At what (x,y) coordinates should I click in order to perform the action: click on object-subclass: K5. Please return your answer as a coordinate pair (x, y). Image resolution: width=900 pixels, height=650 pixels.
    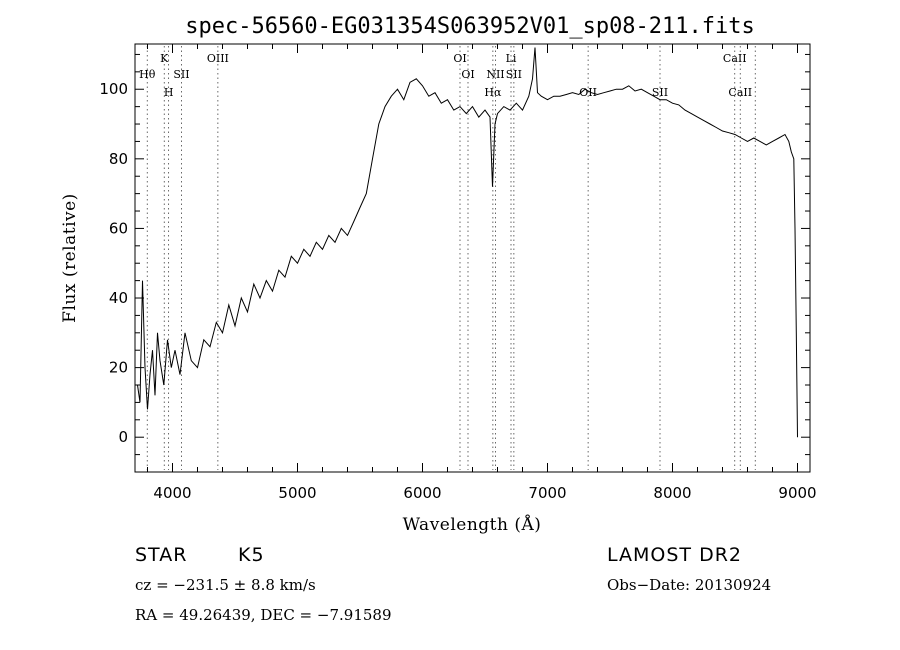
    Looking at the image, I should click on (251, 555).